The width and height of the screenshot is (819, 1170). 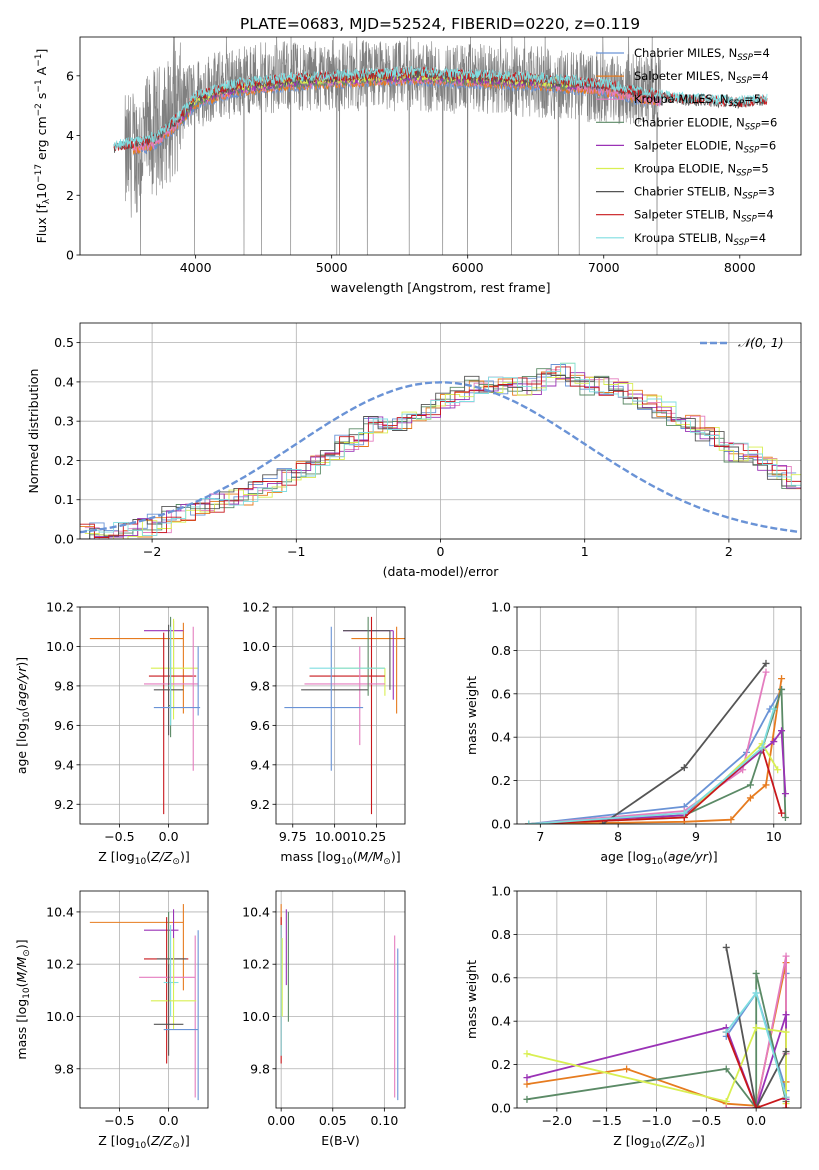 What do you see at coordinates (384, 1120) in the screenshot?
I see `x-tick-label: 0.10` at bounding box center [384, 1120].